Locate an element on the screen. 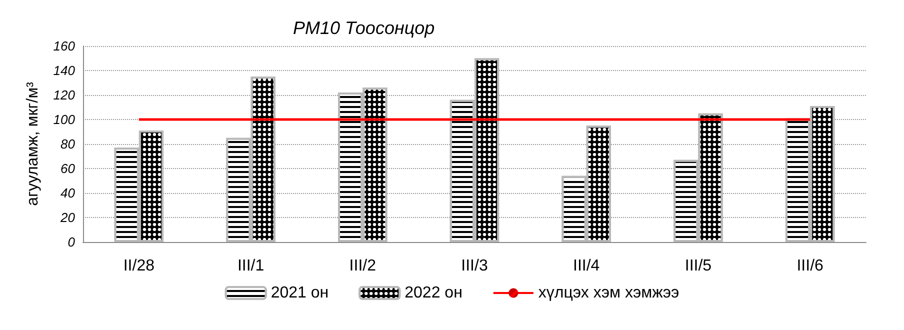 The image size is (904, 330). y-tick-label: 20 is located at coordinates (68, 217).